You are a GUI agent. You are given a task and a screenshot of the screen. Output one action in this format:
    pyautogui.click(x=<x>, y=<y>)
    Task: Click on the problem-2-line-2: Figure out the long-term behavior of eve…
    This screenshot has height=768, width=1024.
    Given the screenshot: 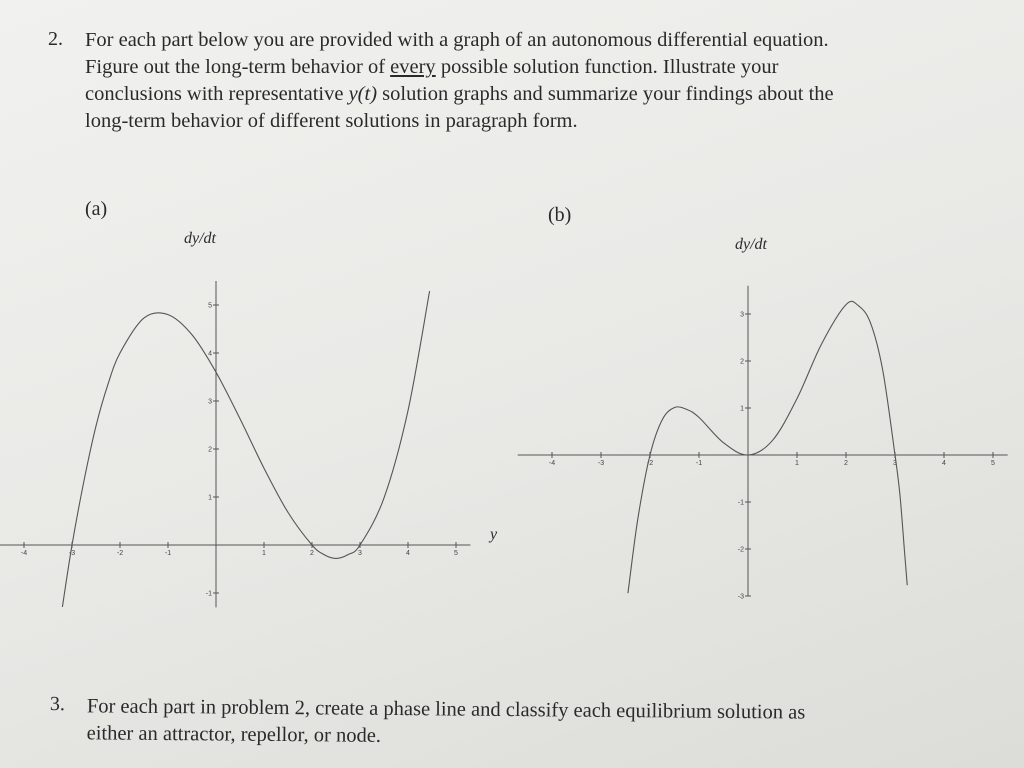 What is the action you would take?
    pyautogui.click(x=550, y=67)
    